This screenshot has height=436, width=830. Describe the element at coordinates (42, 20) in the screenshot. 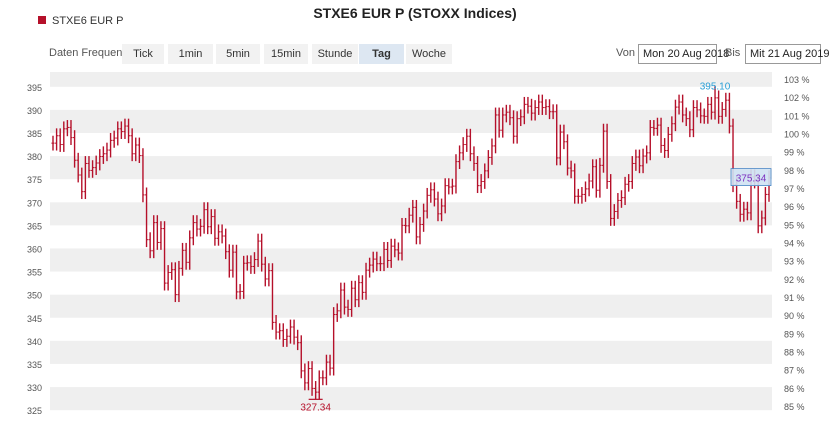

I see `legend-swatch` at that location.